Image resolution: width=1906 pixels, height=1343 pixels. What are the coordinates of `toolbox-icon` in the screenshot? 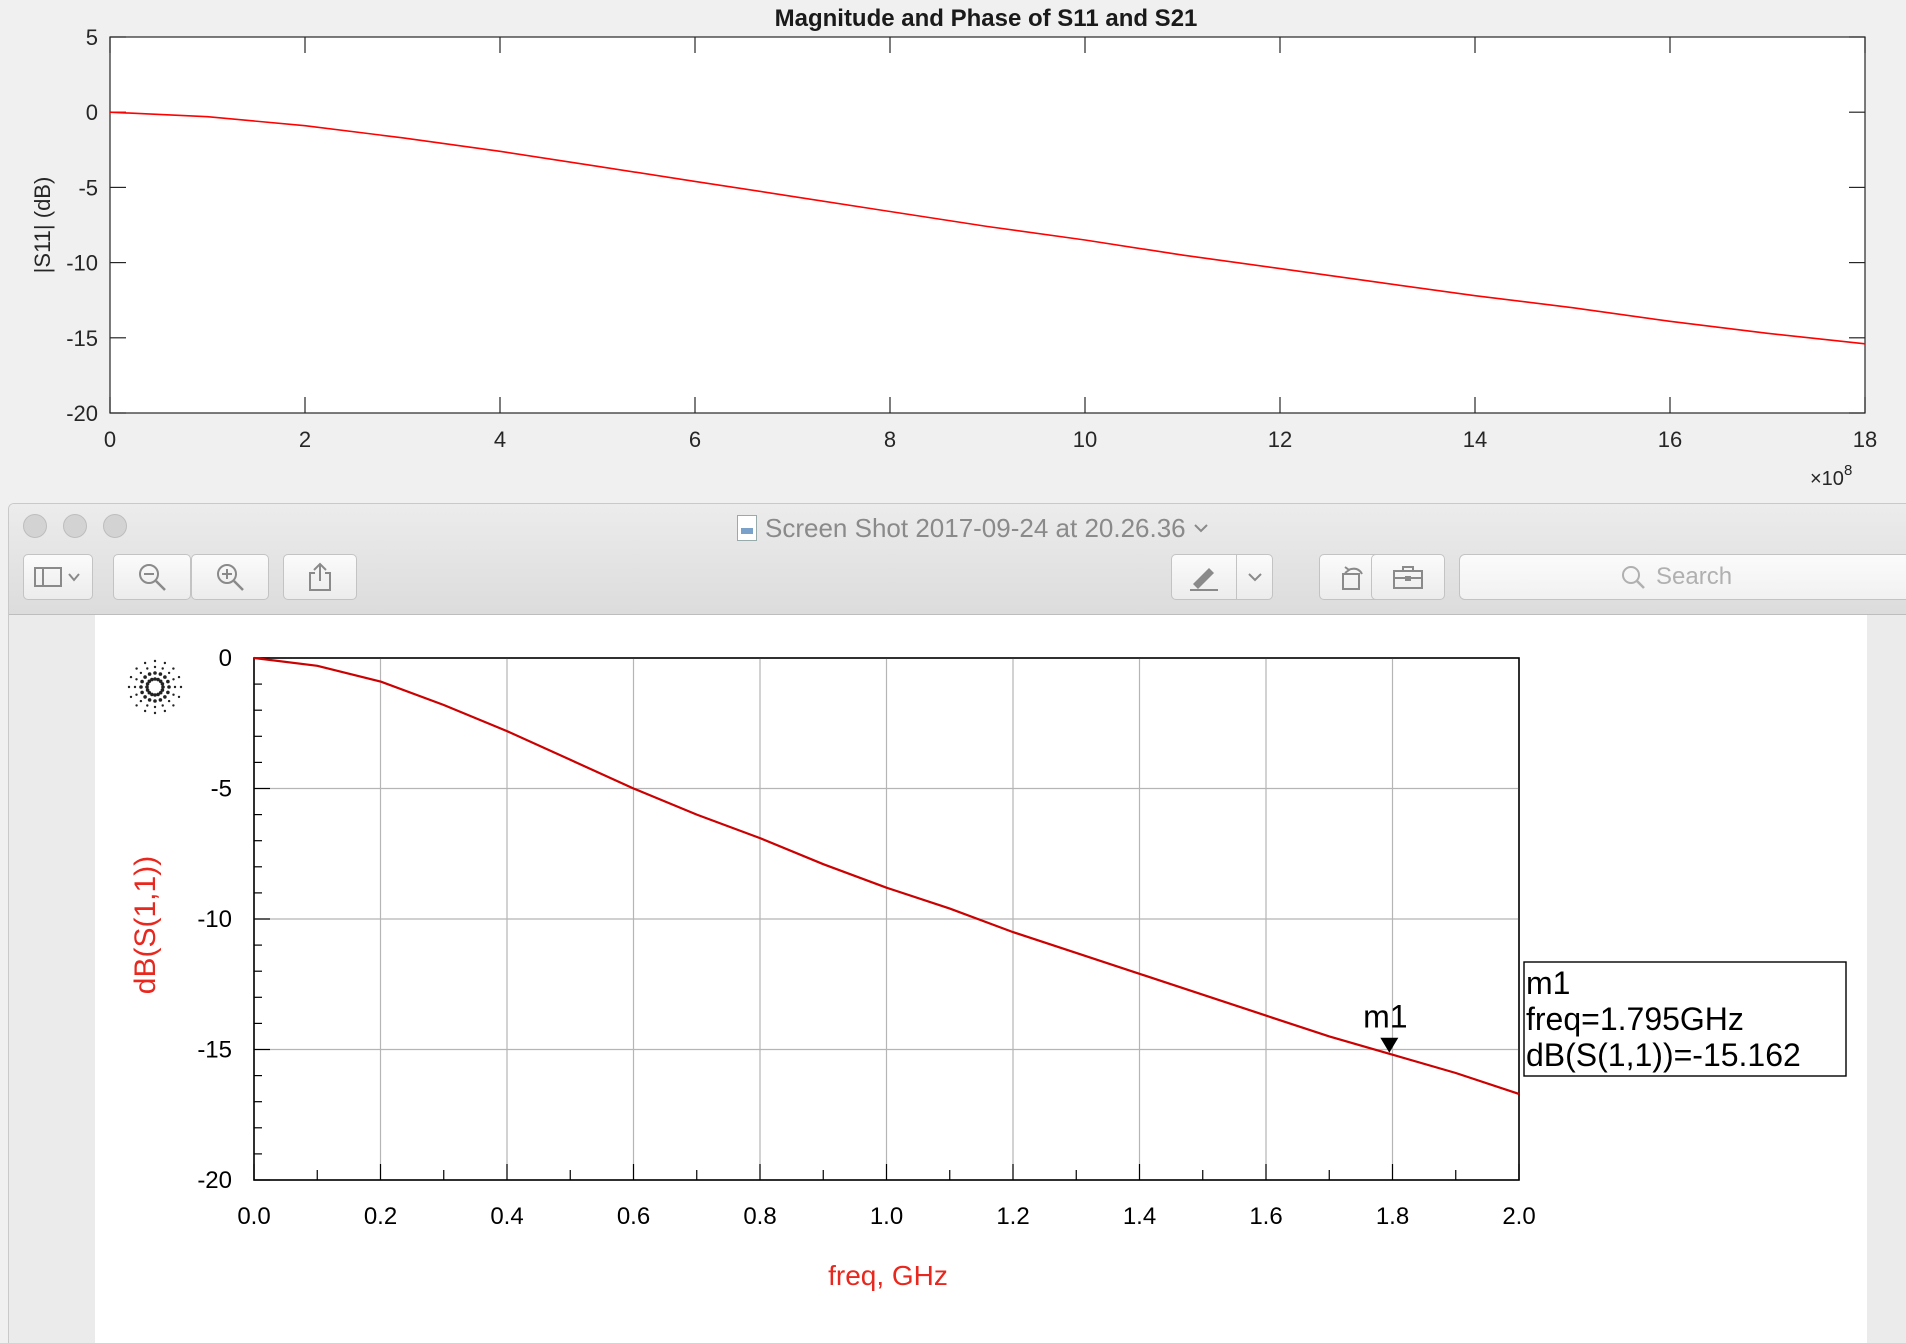 It's located at (1408, 577).